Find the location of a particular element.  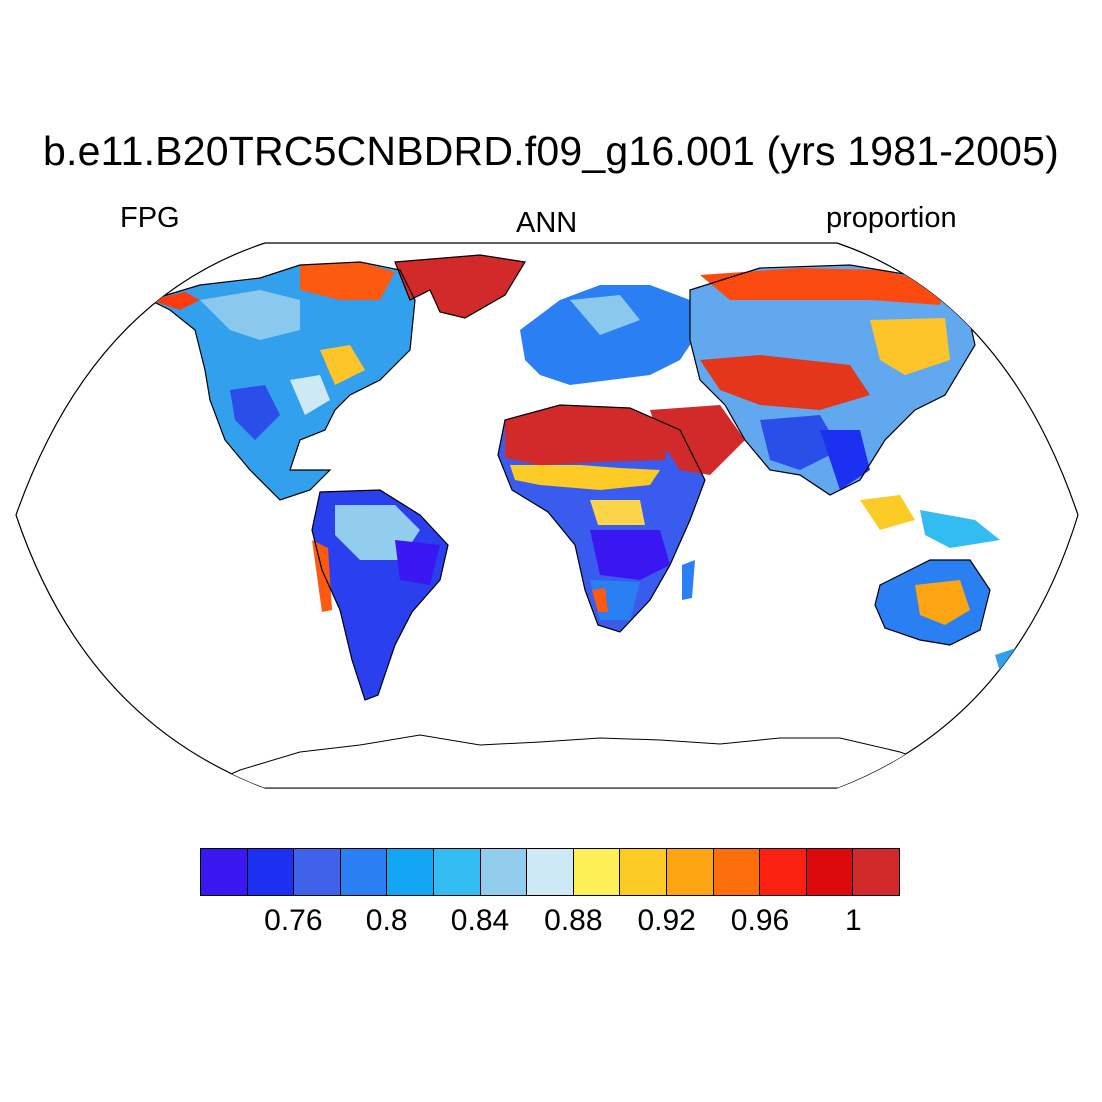

colorbar-tick-label: 0.96 is located at coordinates (760, 920).